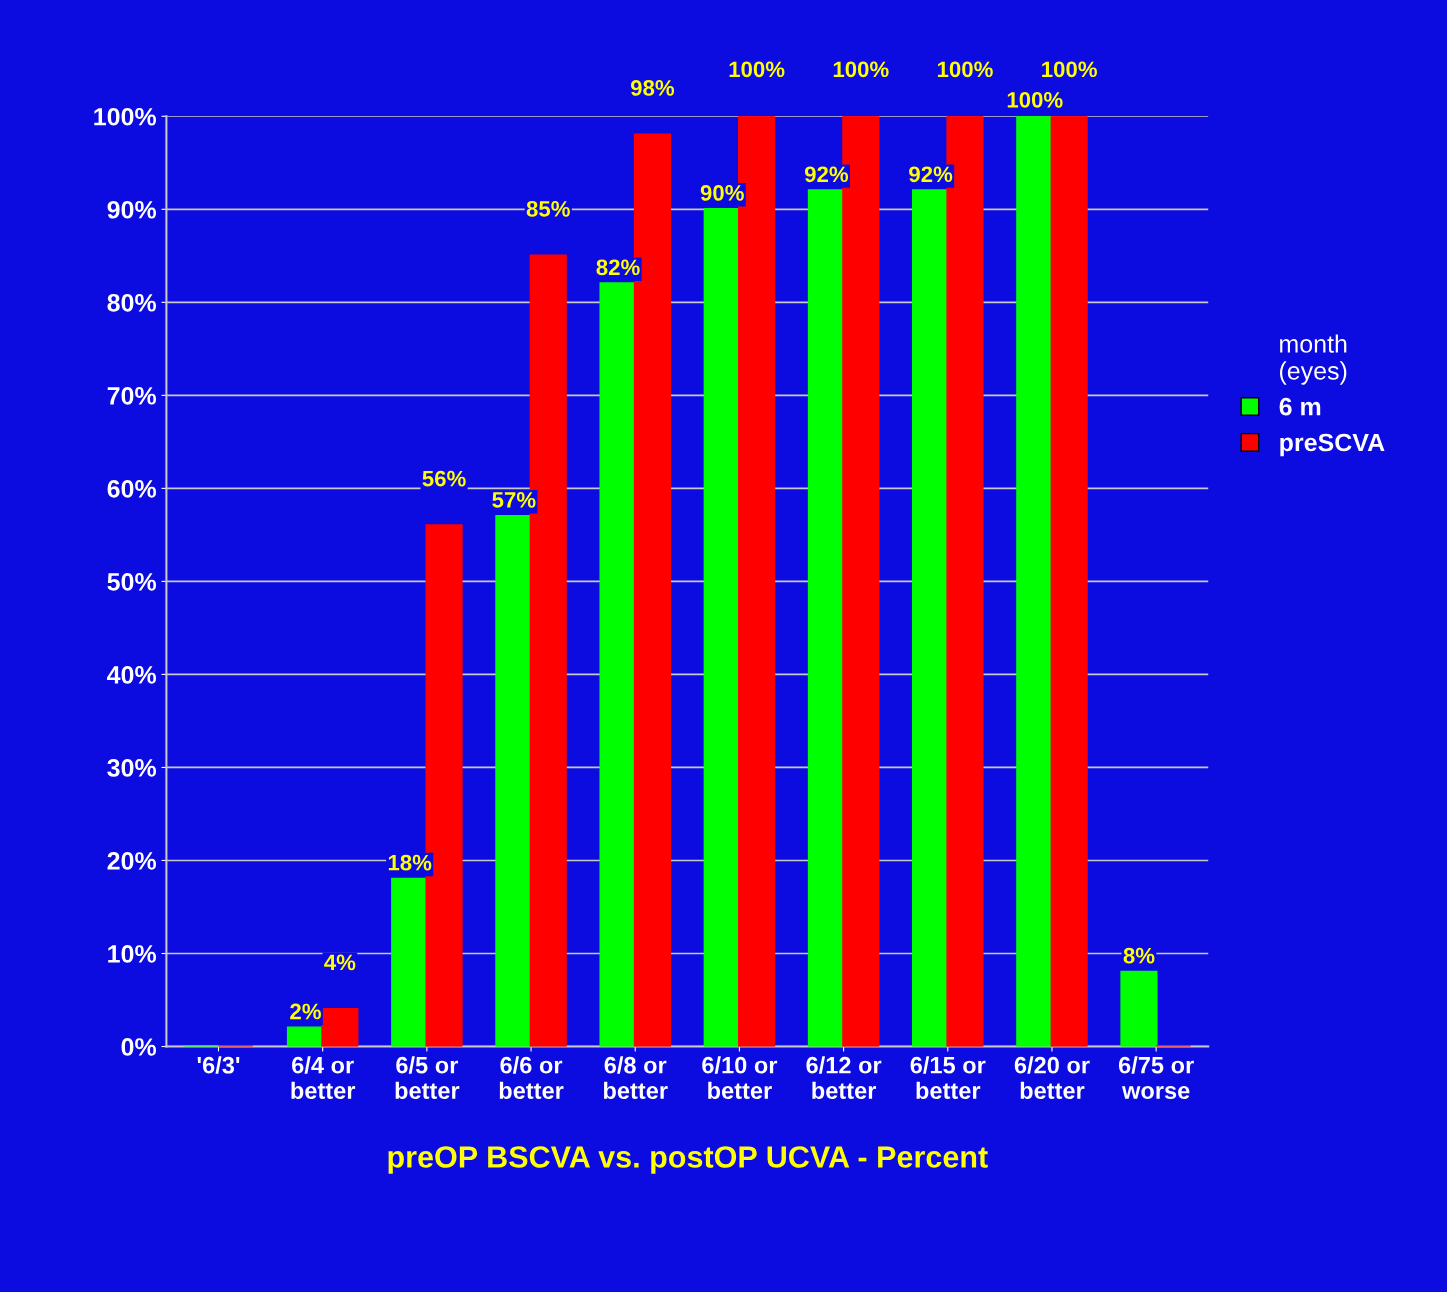  Describe the element at coordinates (652, 88) in the screenshot. I see `data-label: 98%` at that location.